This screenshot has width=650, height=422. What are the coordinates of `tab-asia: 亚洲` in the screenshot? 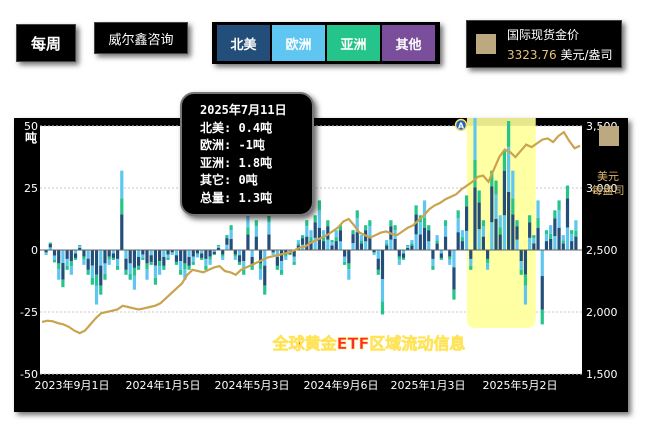 It's located at (353, 43).